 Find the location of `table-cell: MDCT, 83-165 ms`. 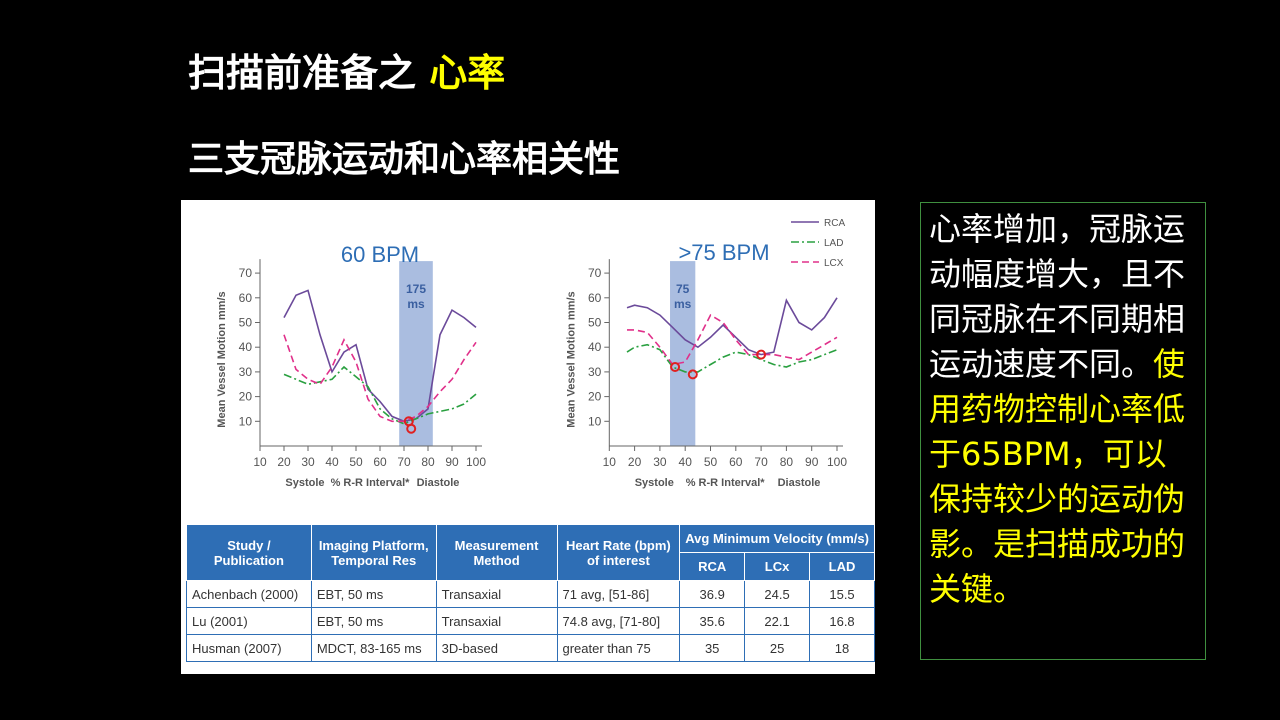

table-cell: MDCT, 83-165 ms is located at coordinates (373, 648).